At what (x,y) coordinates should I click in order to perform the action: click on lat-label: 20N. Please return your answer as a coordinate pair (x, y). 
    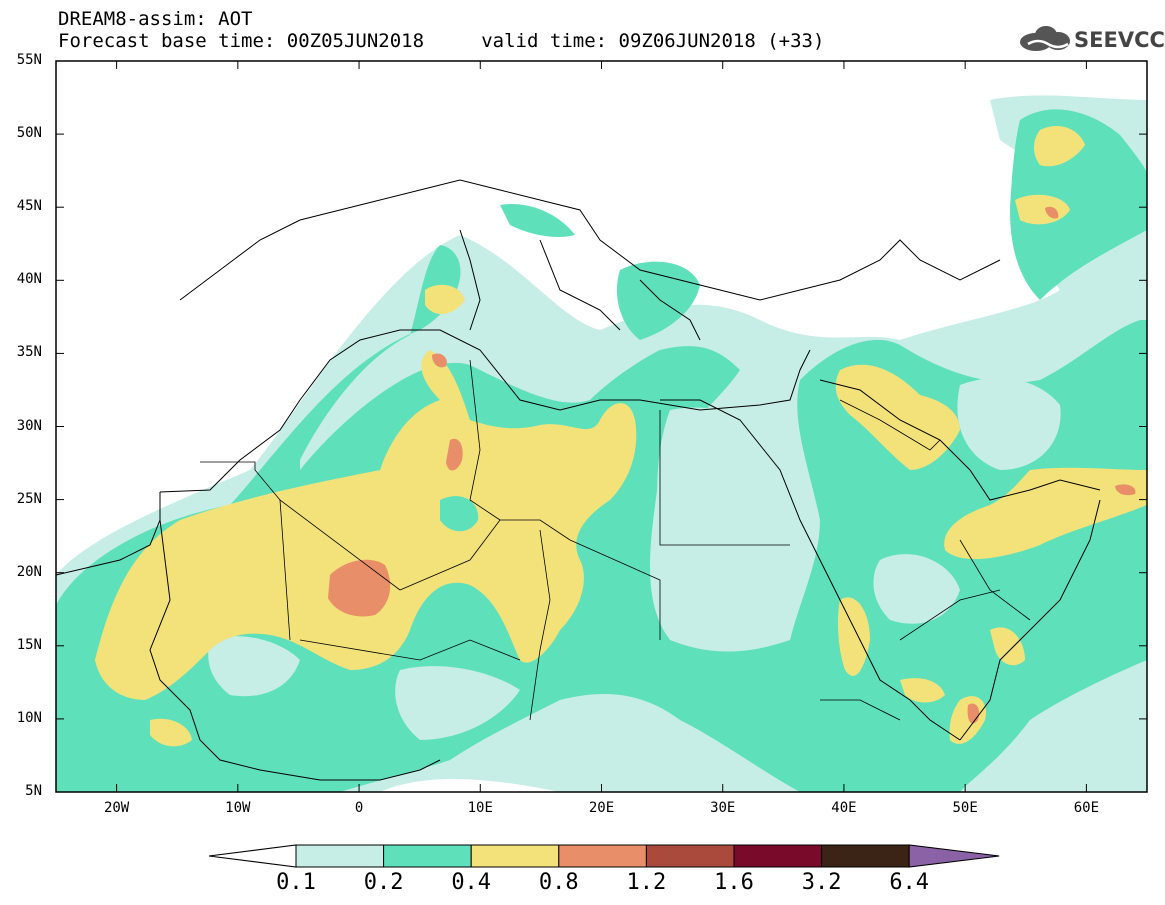
    Looking at the image, I should click on (29, 571).